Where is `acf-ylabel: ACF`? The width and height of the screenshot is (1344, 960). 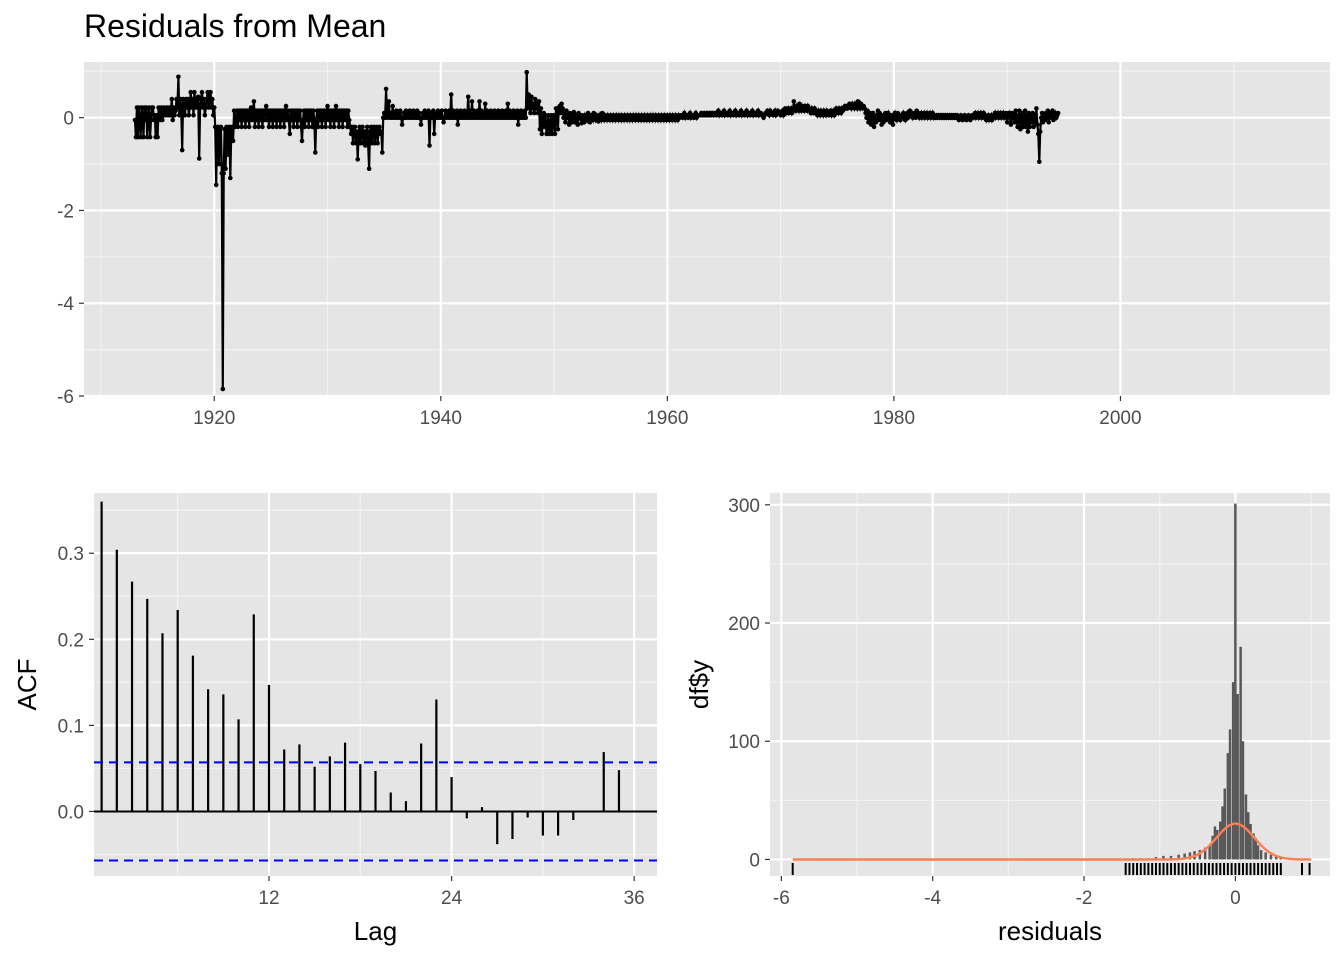 acf-ylabel: ACF is located at coordinates (27, 685).